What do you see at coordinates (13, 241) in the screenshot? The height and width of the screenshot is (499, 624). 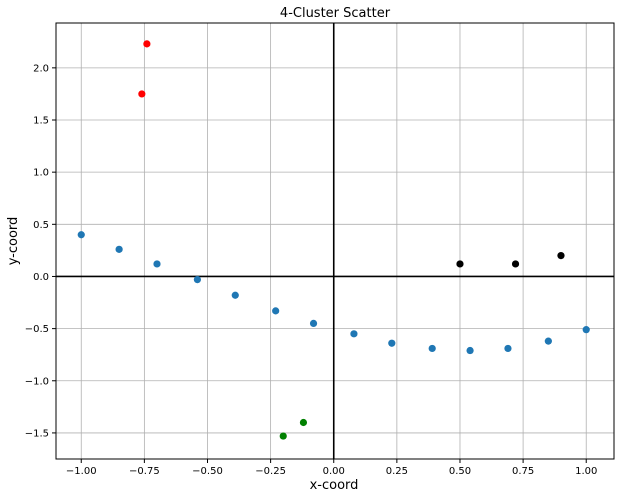 I see `y-axis-label: y-coord` at bounding box center [13, 241].